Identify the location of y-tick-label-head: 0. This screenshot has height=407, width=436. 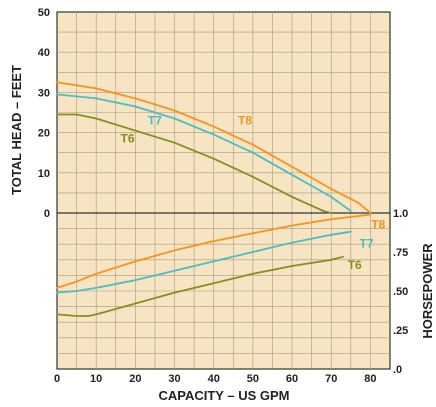
(47, 214).